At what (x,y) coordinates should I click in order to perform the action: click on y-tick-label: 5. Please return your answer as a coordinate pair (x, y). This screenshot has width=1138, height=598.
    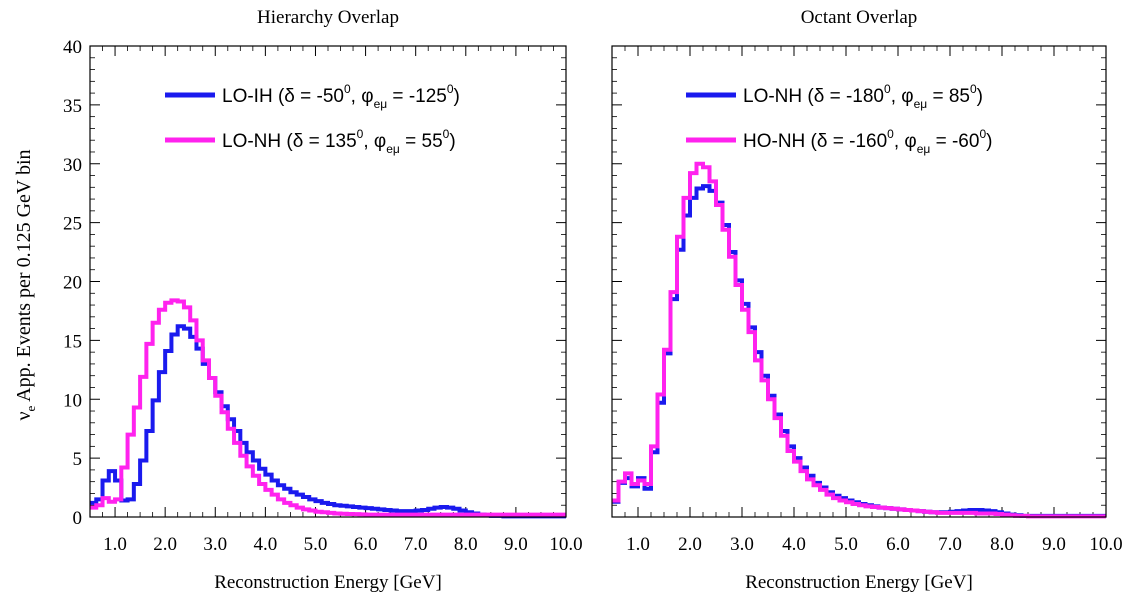
    Looking at the image, I should click on (78, 459).